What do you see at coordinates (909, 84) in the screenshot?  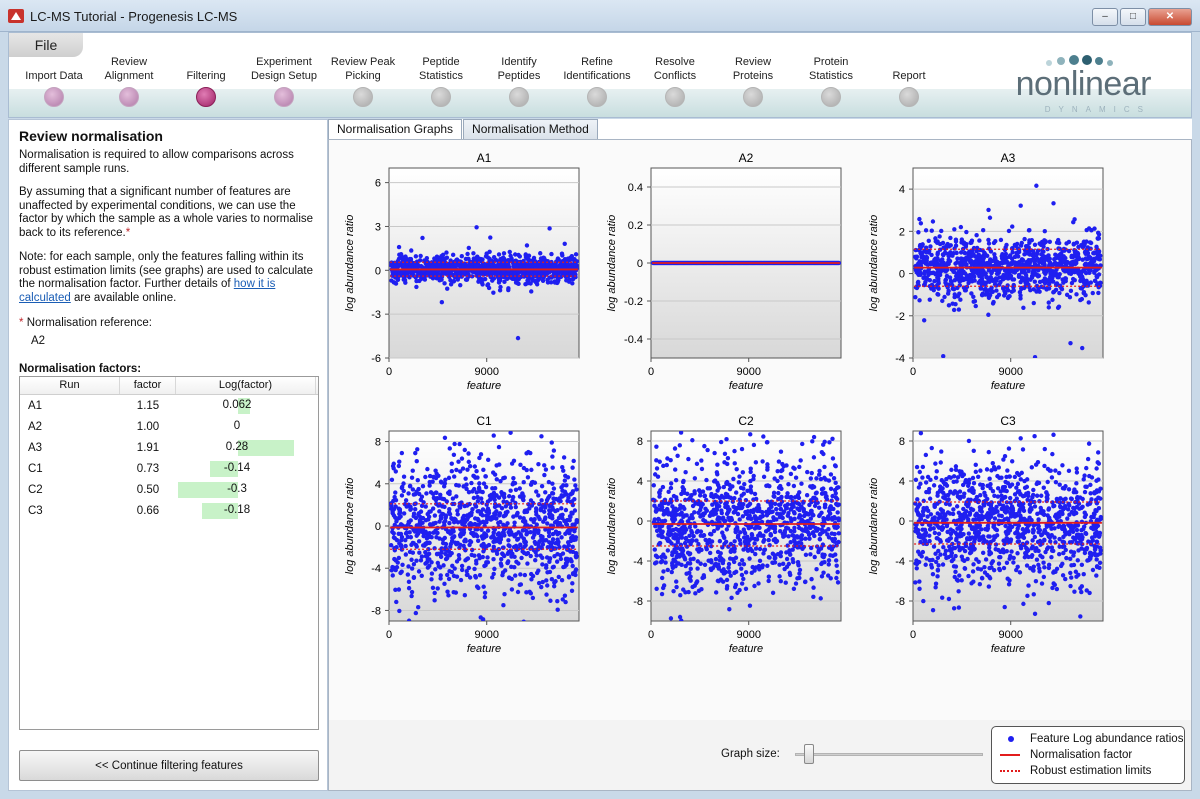 I see `workflow-step: Report` at bounding box center [909, 84].